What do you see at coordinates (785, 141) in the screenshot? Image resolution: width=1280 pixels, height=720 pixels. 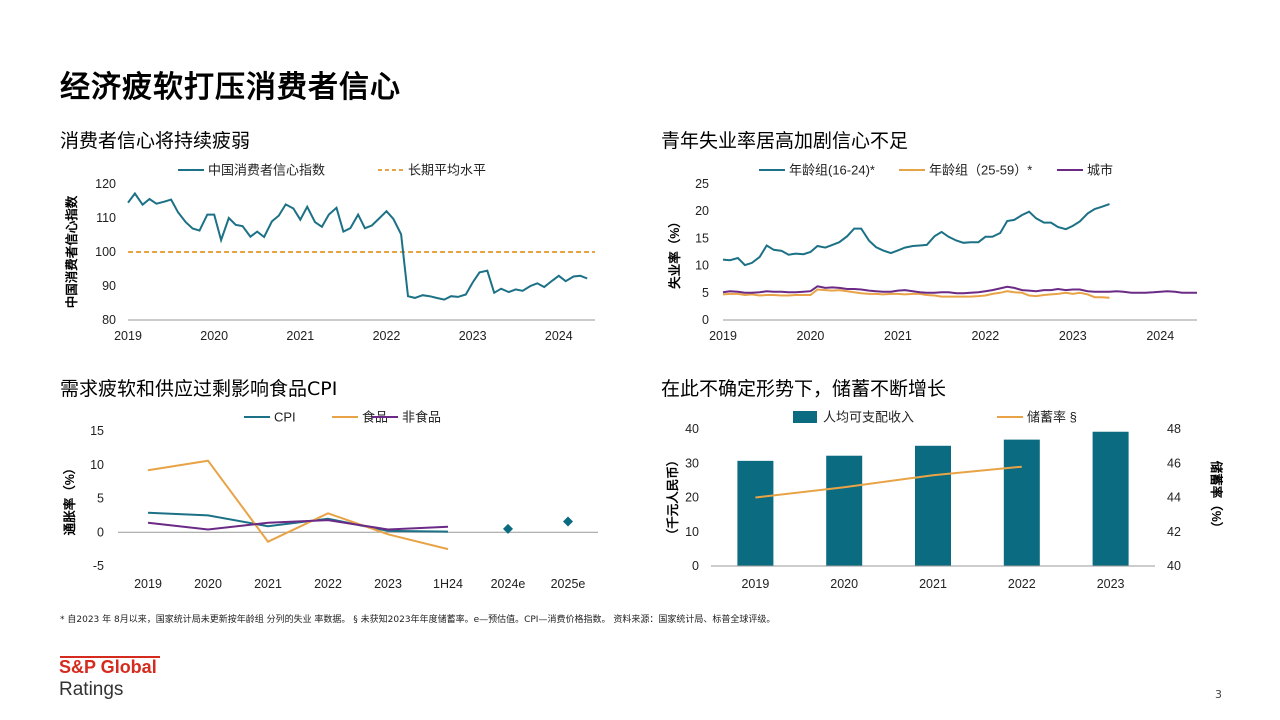 I see `chart-title-youth-unemployment: 青年失业率居高加剧信心不足` at bounding box center [785, 141].